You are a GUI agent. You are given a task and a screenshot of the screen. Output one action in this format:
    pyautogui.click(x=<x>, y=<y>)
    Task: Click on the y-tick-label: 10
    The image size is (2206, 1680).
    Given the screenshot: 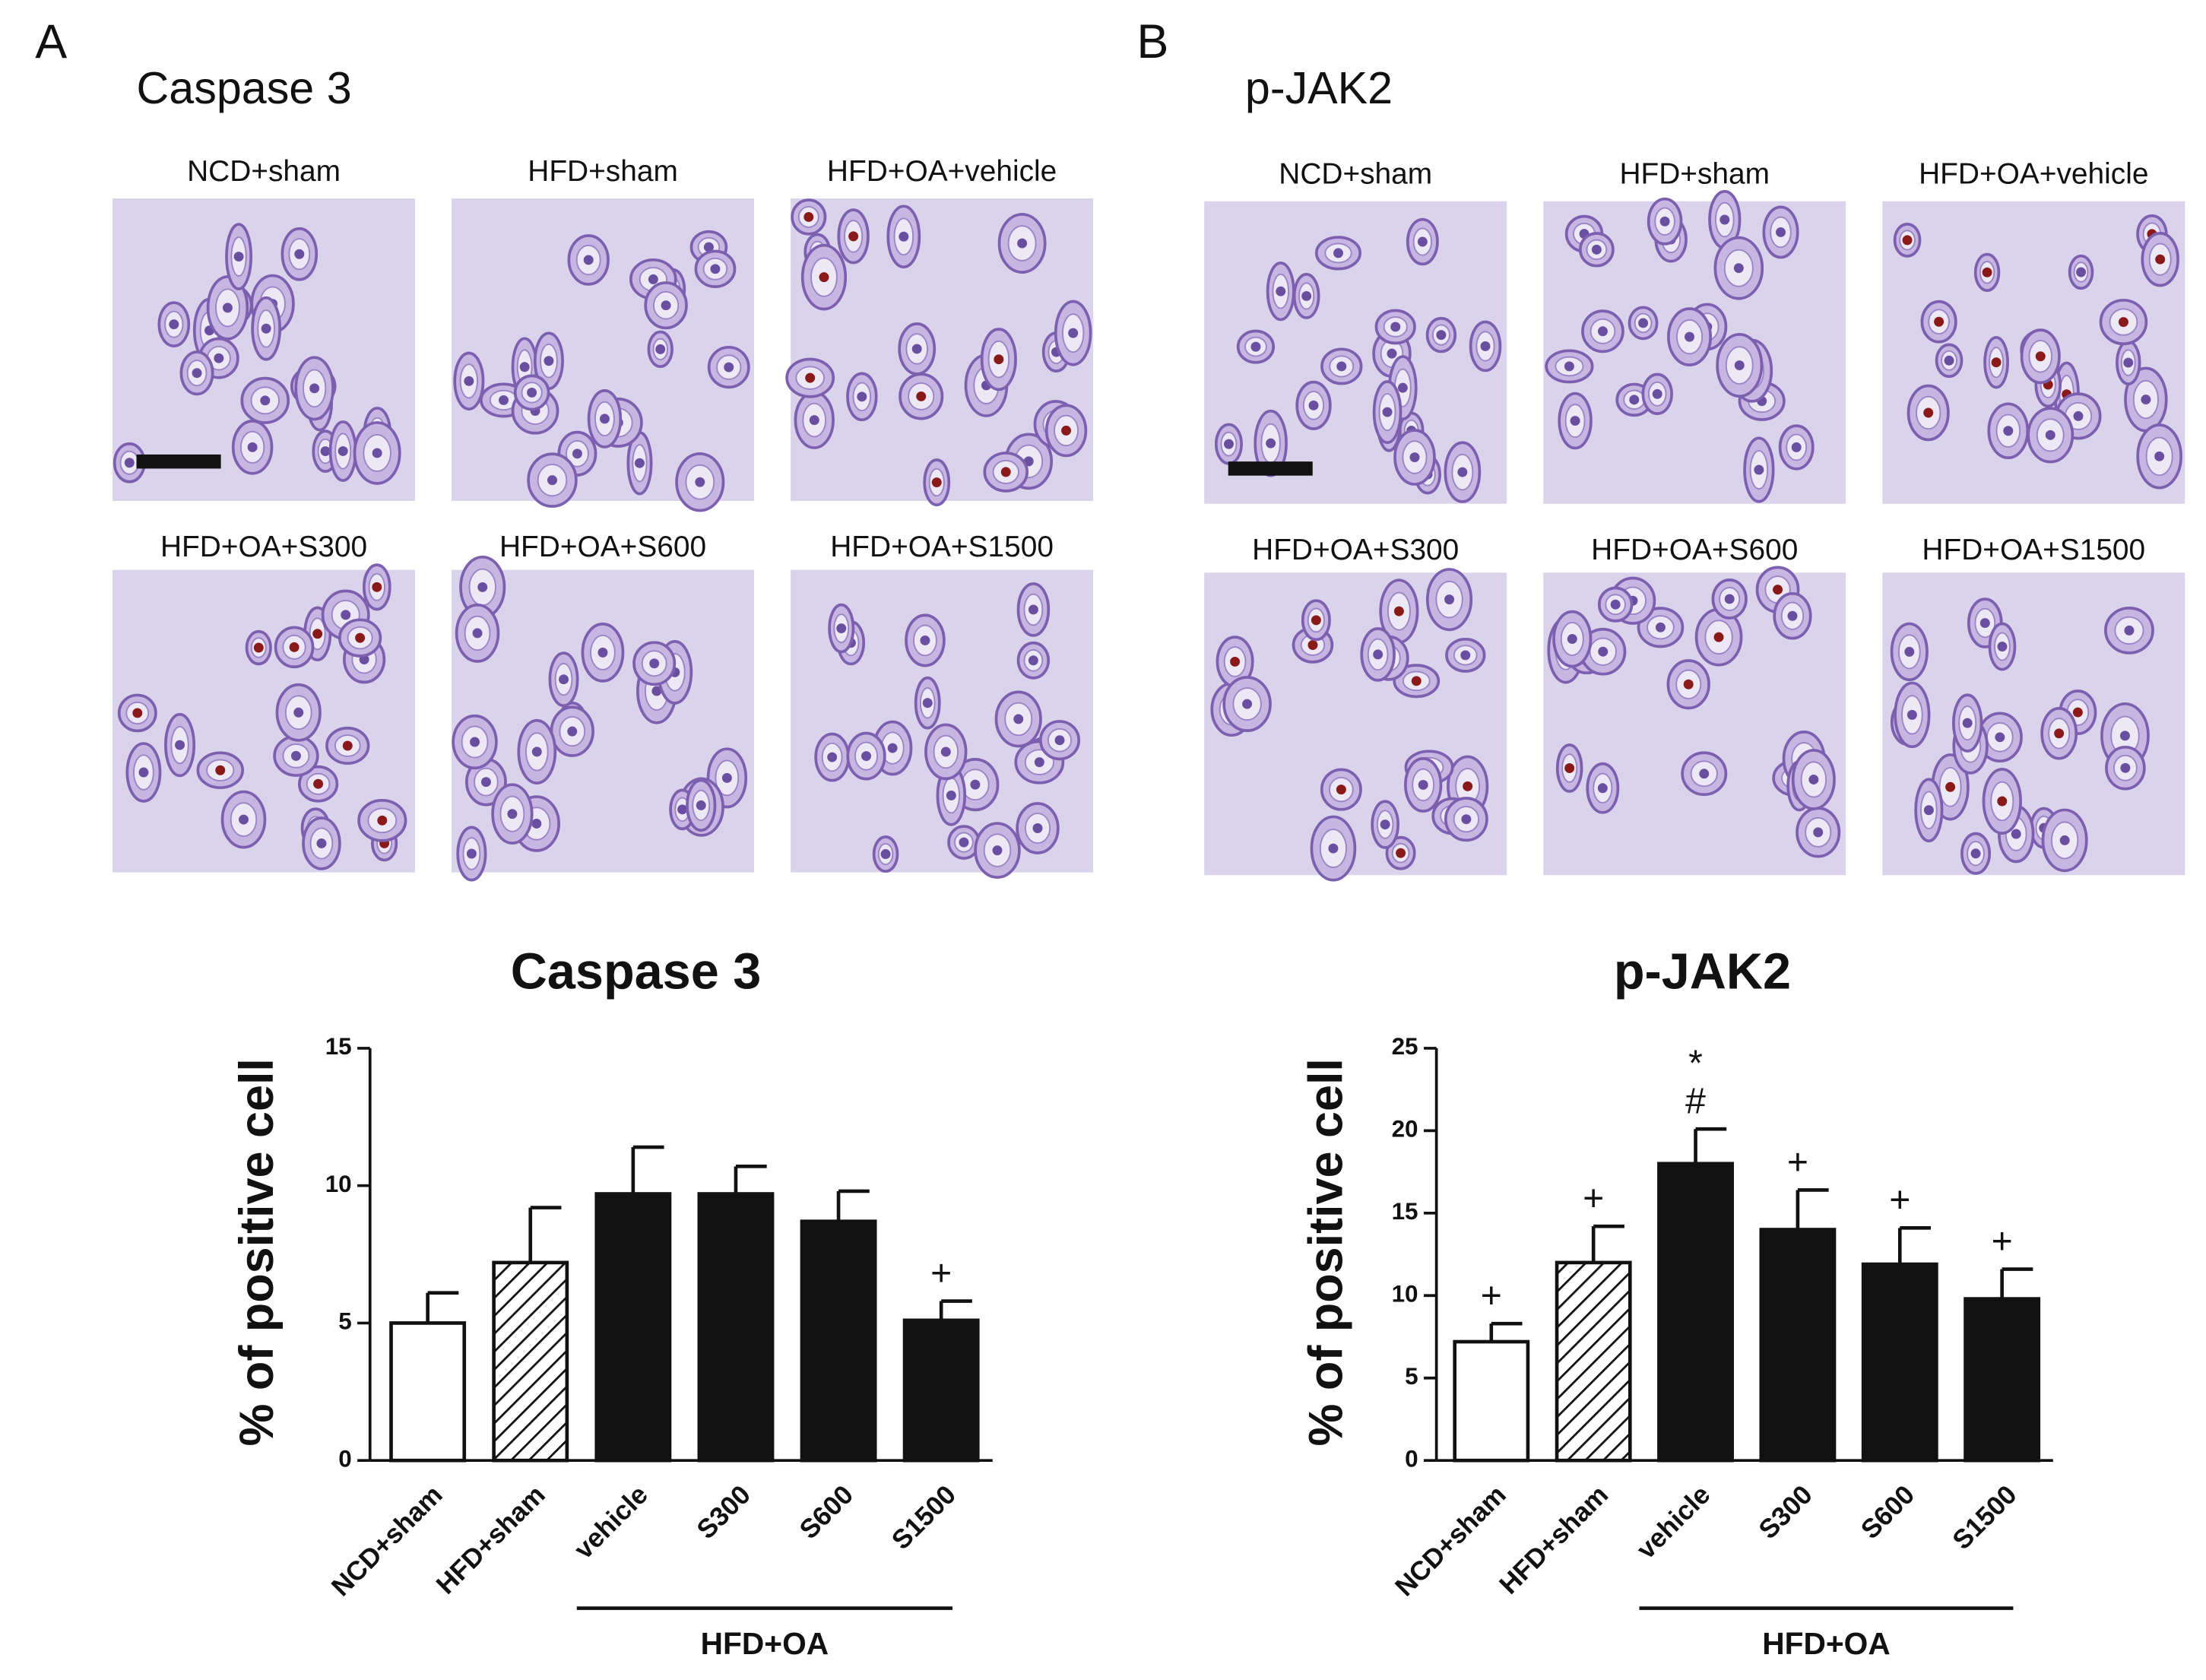 What is the action you would take?
    pyautogui.click(x=1405, y=1294)
    